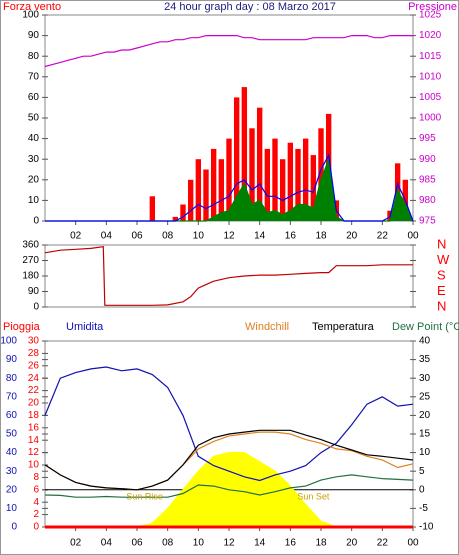 This screenshot has width=459, height=555. I want to click on y-tick-label: 60, so click(34, 97).